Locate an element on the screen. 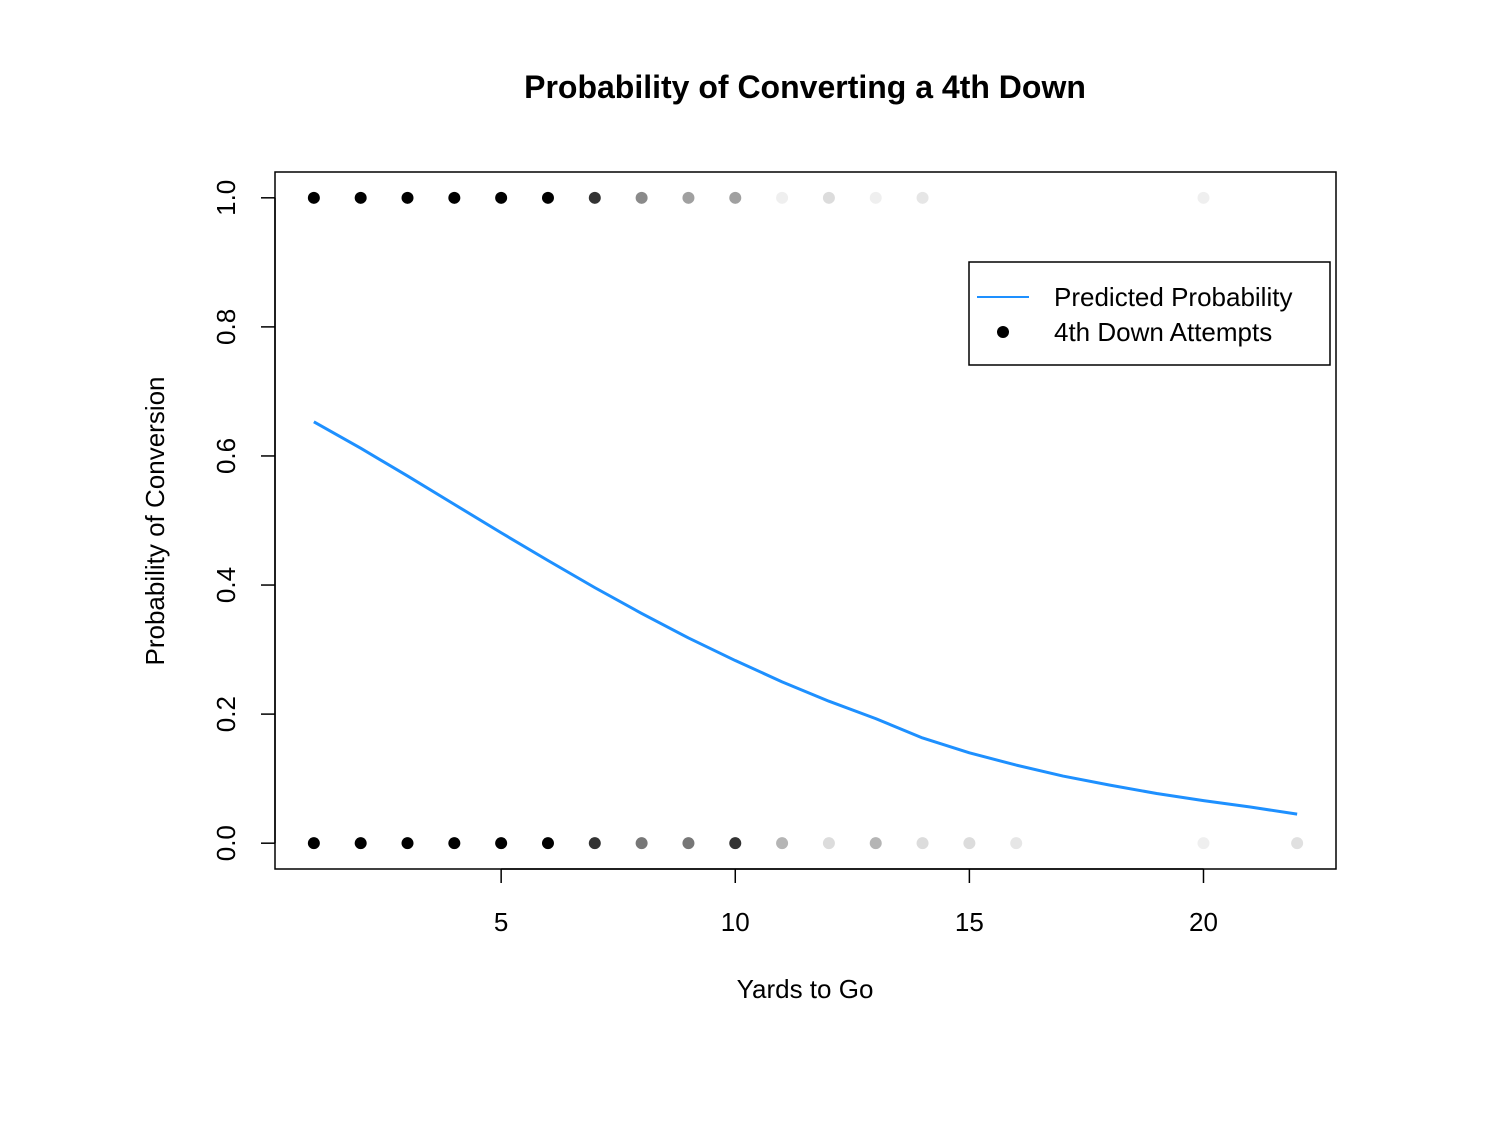  legend-label-4th-down-attempts: 4th Down Attempts is located at coordinates (1163, 332).